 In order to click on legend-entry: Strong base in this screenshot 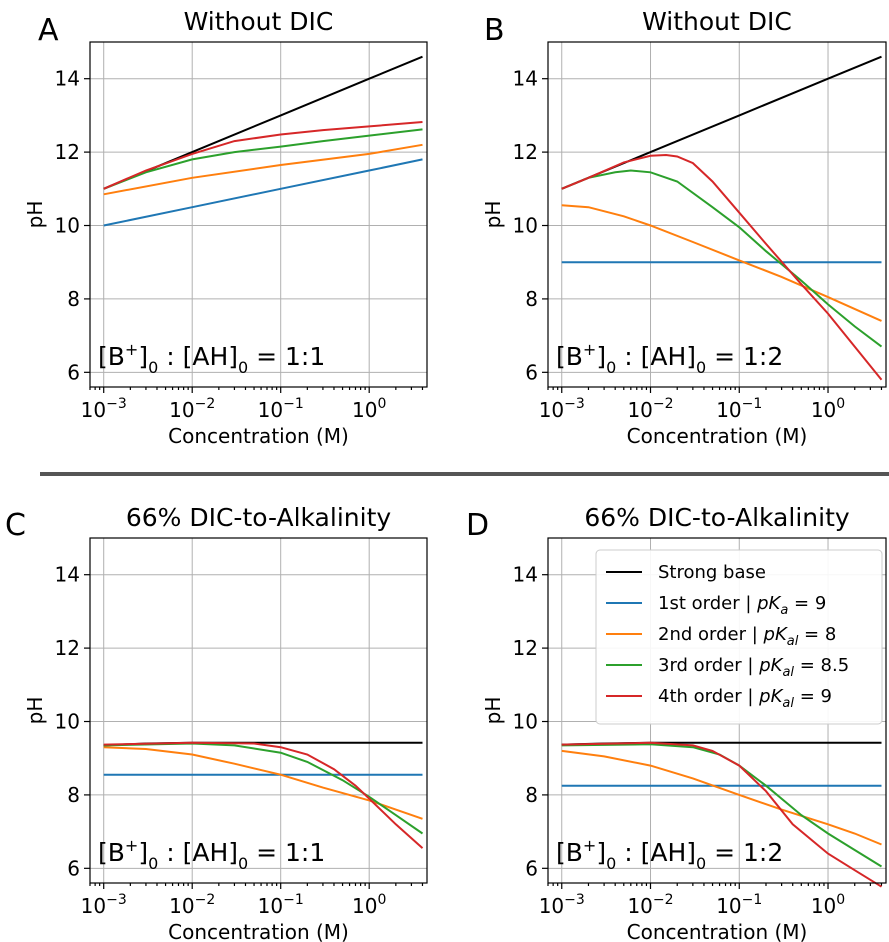, I will do `click(712, 572)`.